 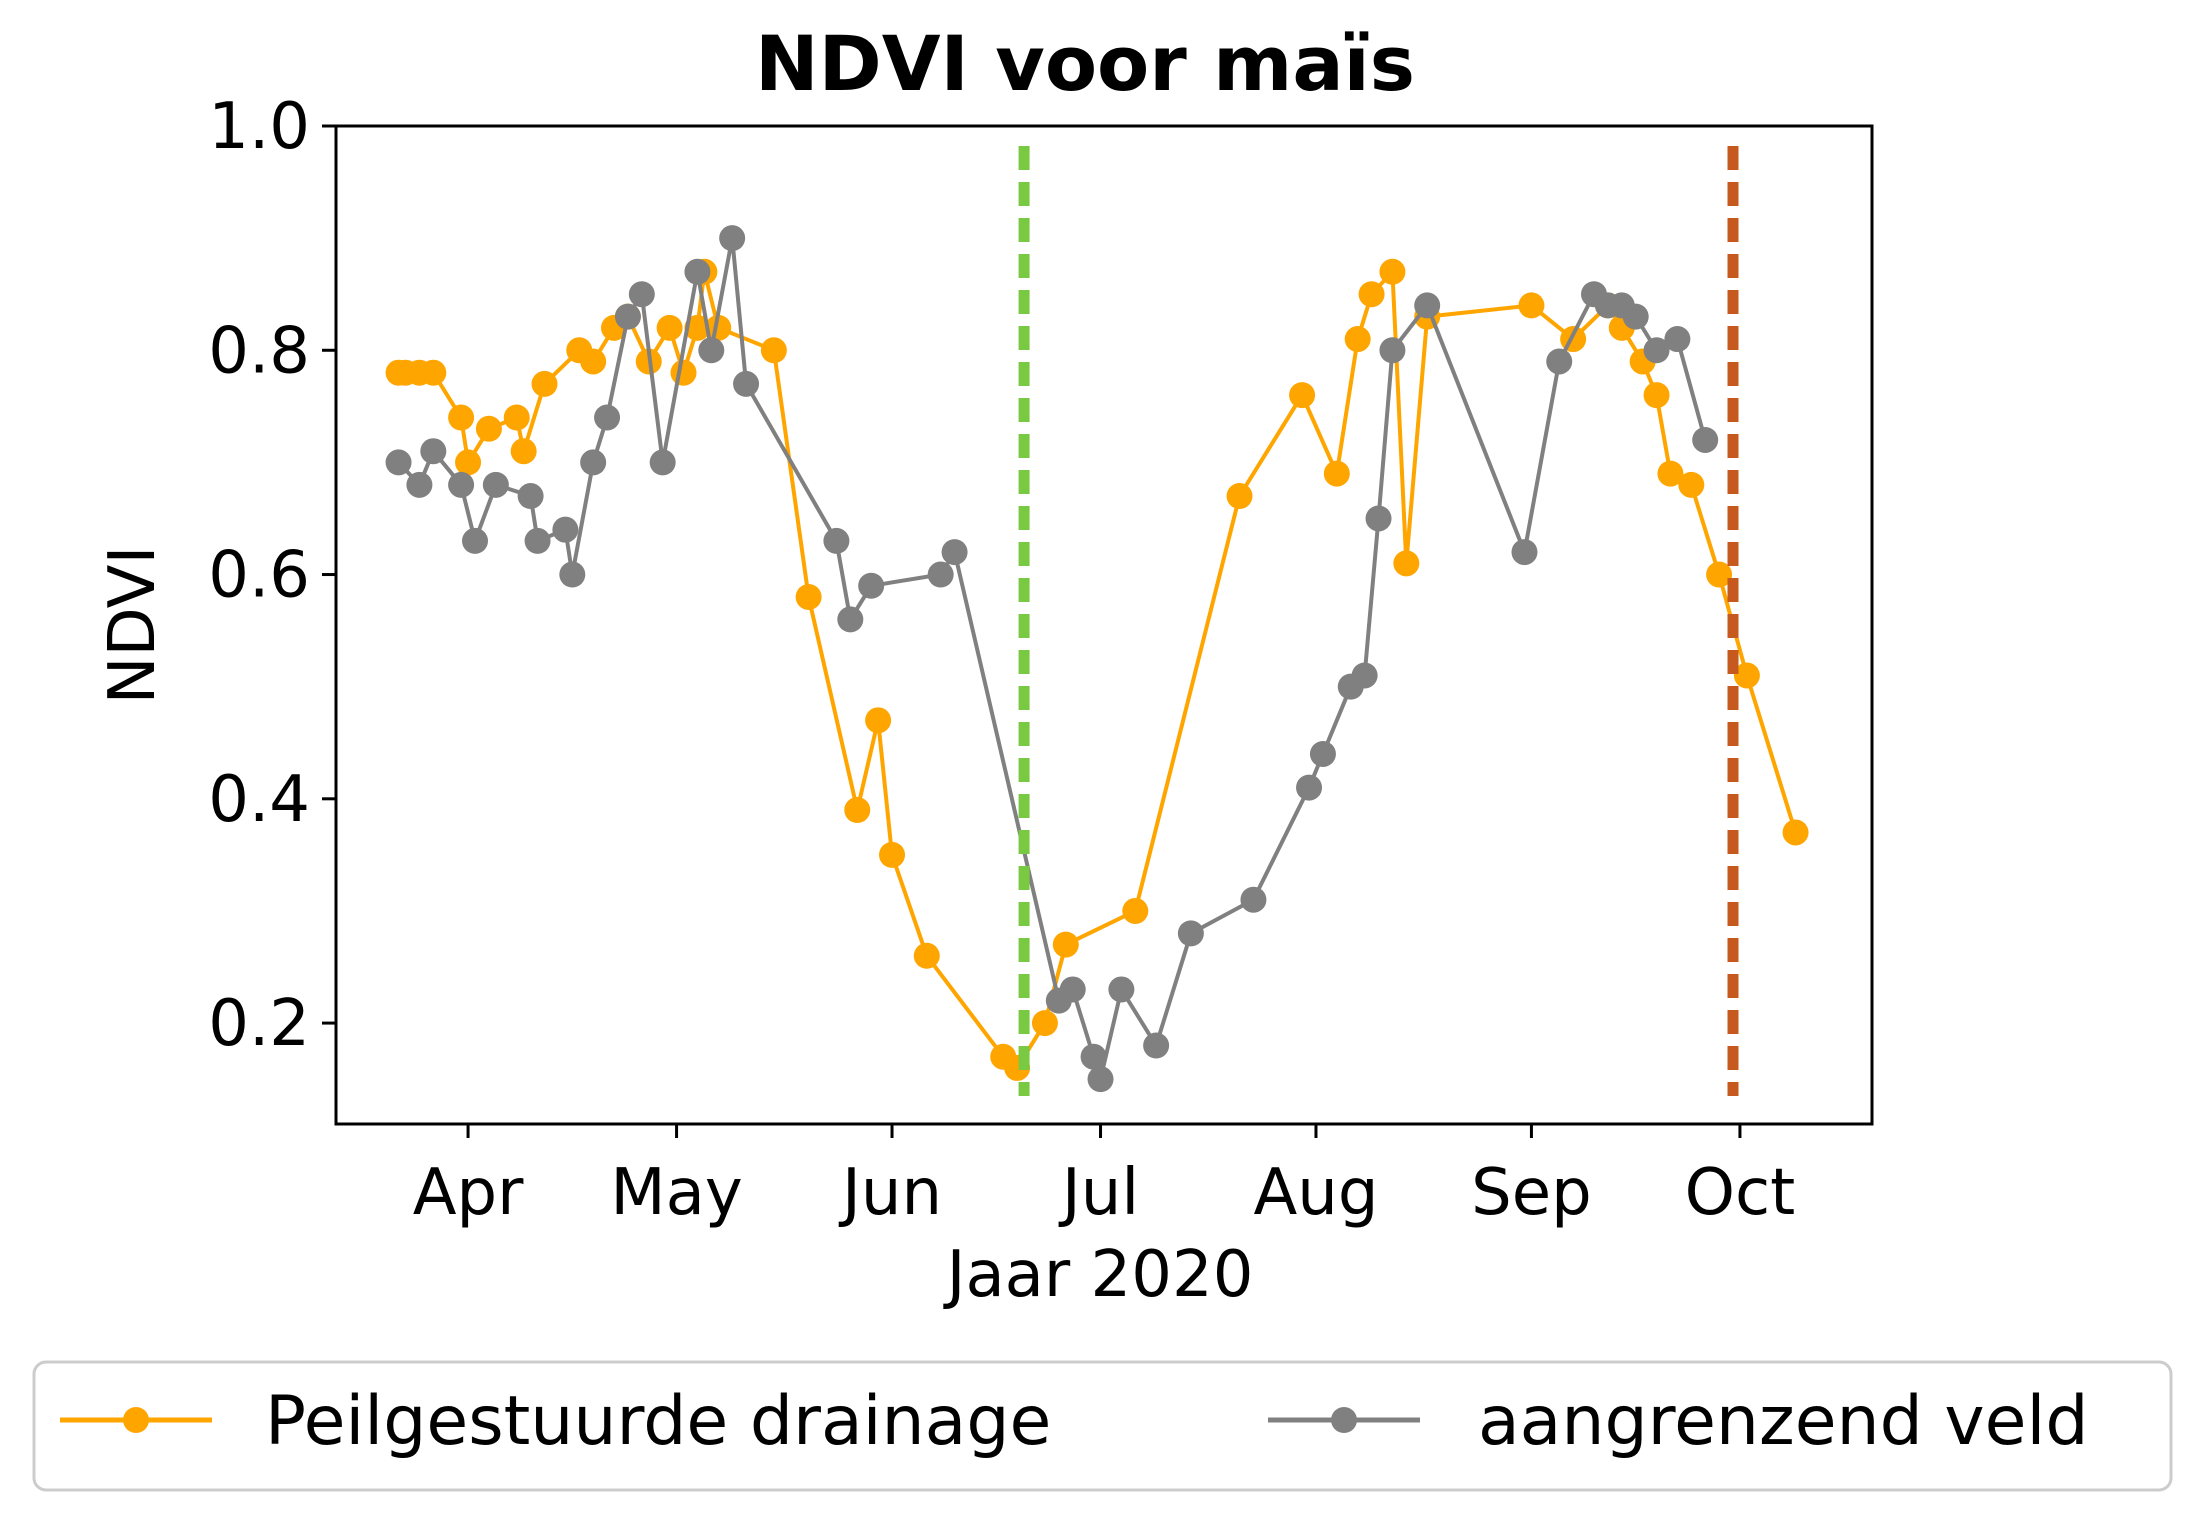 I want to click on y-tick-label-4: 1.0, so click(x=259, y=127).